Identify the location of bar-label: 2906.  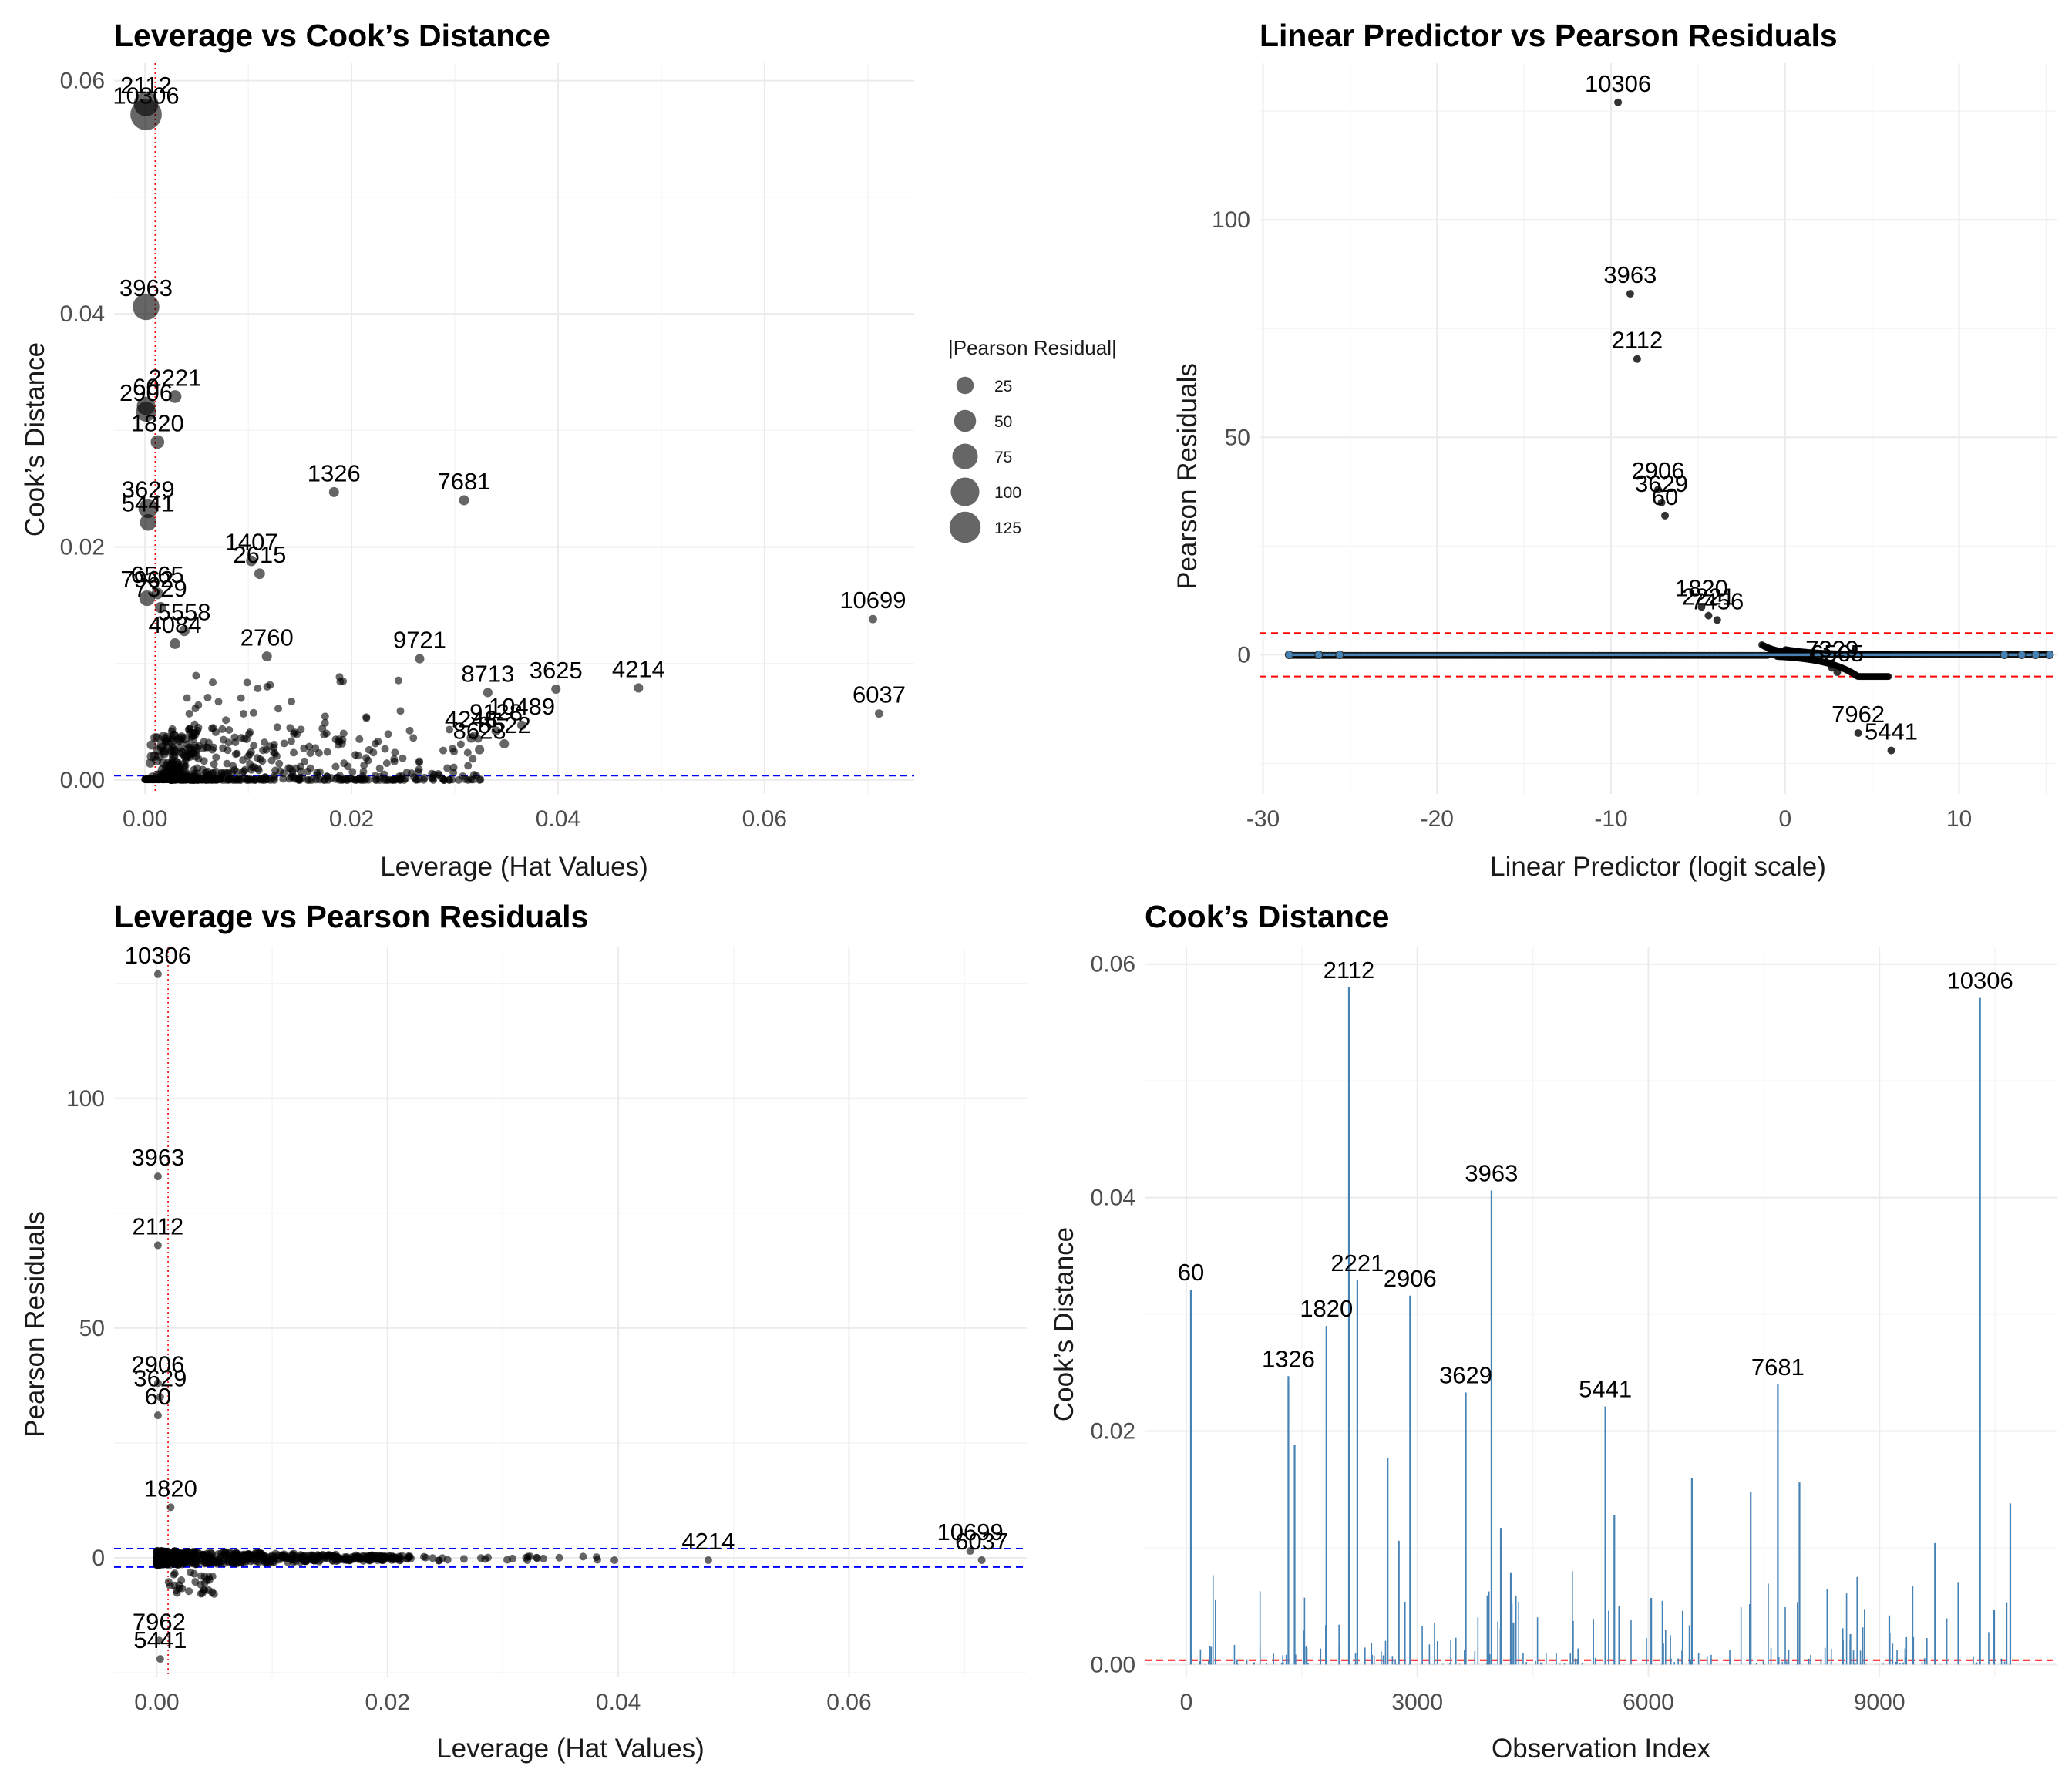
(1411, 1278).